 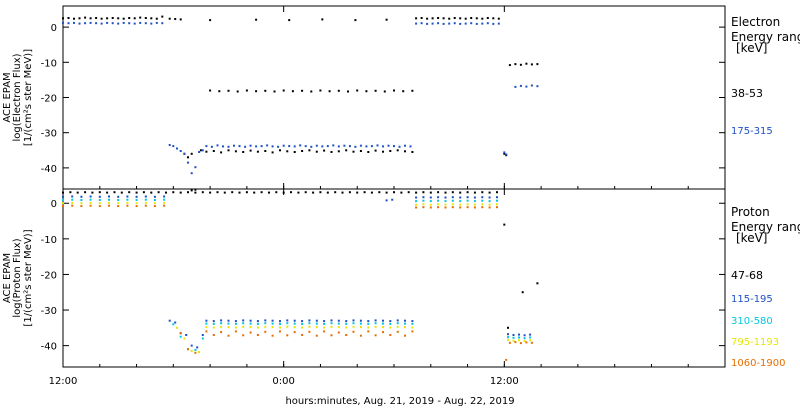 What do you see at coordinates (28, 277) in the screenshot?
I see `proton-ylabel-line-3: [1/(cm²s ster MeV)]` at bounding box center [28, 277].